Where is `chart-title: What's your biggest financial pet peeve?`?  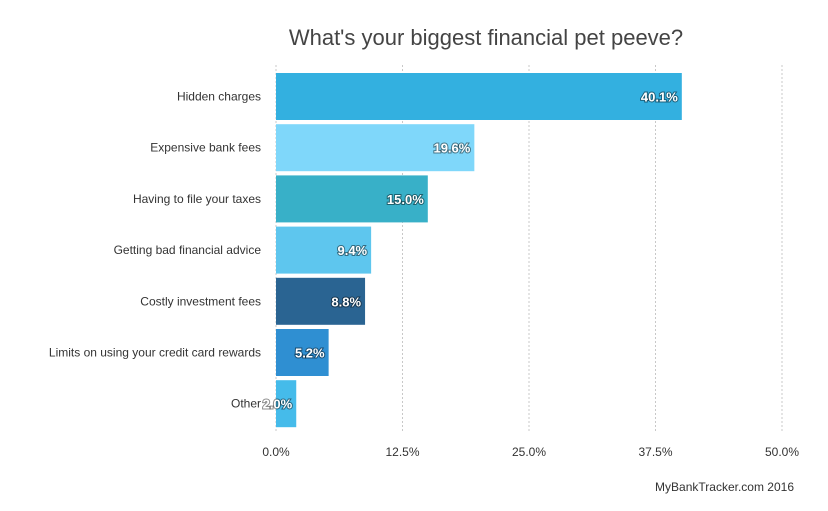
chart-title: What's your biggest financial pet peeve? is located at coordinates (486, 37).